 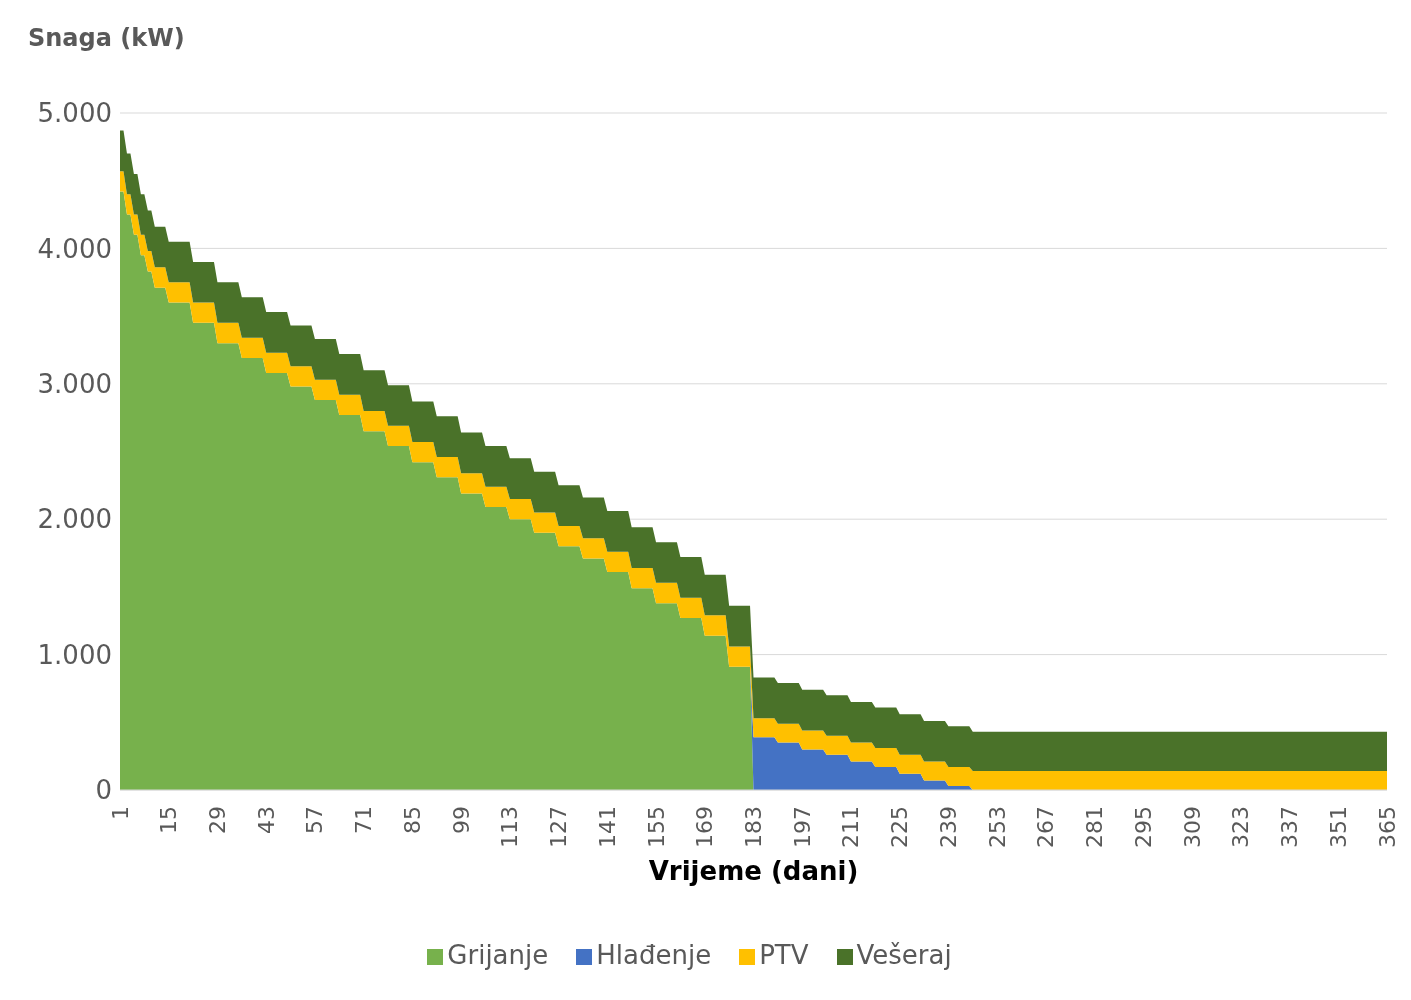 What do you see at coordinates (851, 827) in the screenshot?
I see `x-tick-label: 211` at bounding box center [851, 827].